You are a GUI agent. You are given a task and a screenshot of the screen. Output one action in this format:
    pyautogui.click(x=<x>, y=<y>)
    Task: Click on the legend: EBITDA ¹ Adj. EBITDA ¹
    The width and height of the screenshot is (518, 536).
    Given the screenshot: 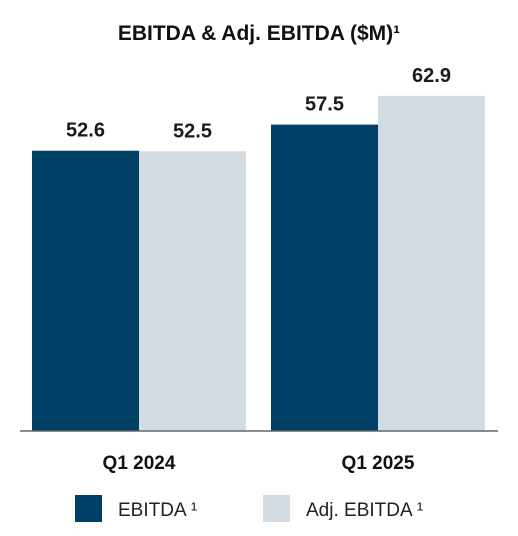 What is the action you would take?
    pyautogui.click(x=249, y=508)
    